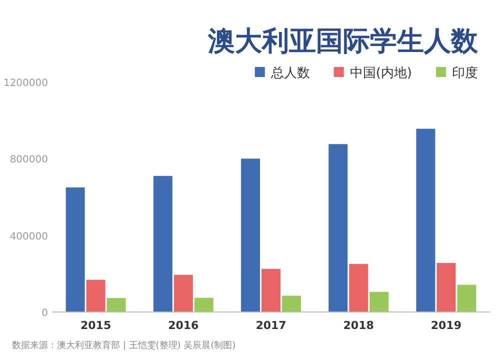 The image size is (500, 362). I want to click on y-tick-label: 800000, so click(29, 160).